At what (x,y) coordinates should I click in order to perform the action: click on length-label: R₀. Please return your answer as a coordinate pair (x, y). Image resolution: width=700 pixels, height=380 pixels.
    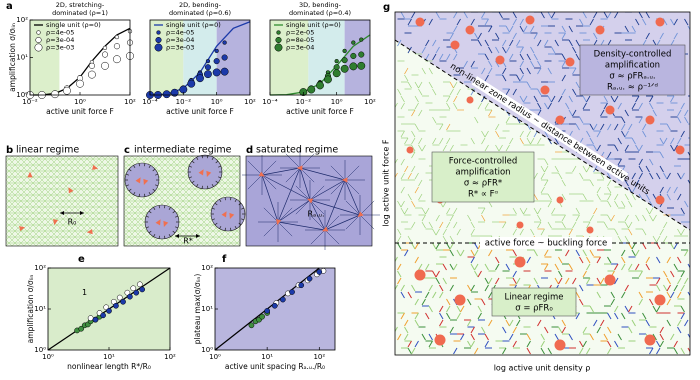
    Looking at the image, I should click on (72, 222).